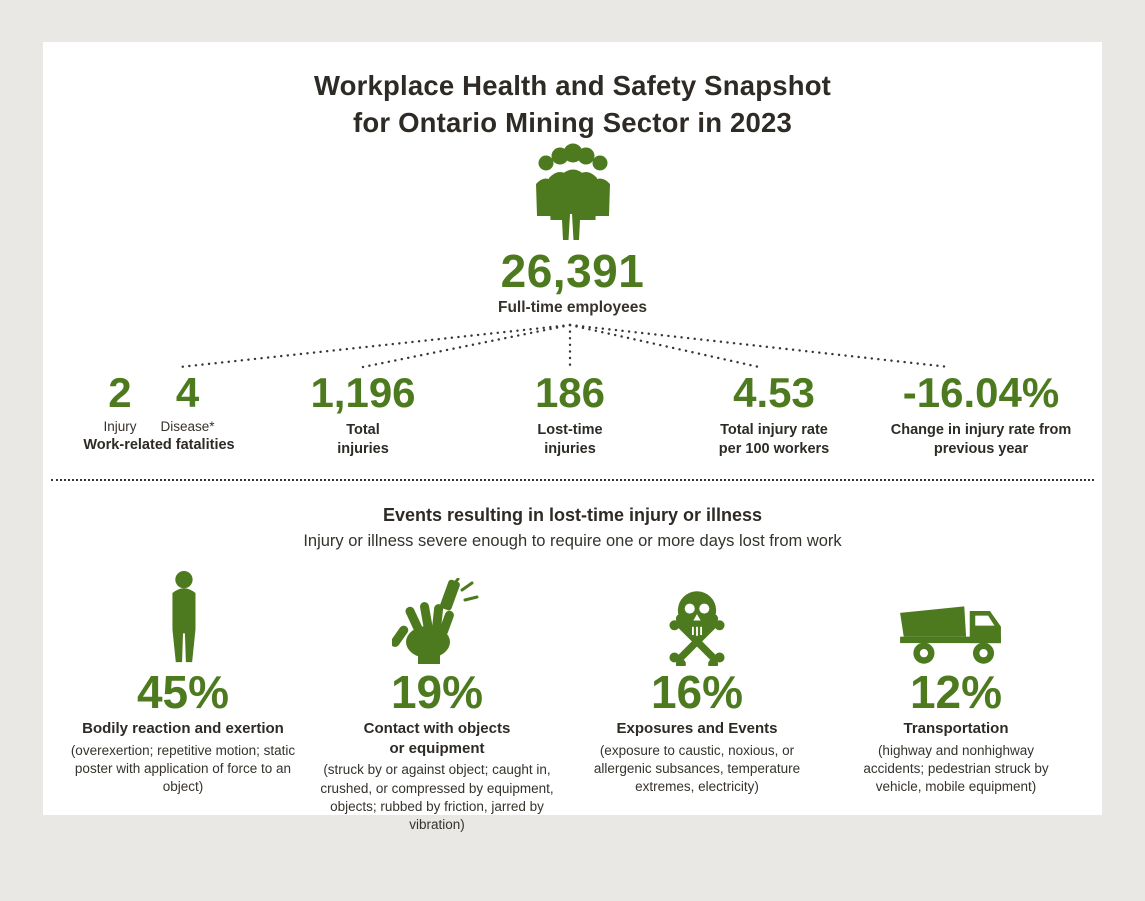 The width and height of the screenshot is (1145, 901). Describe the element at coordinates (159, 402) in the screenshot. I see `fatalities-values: 2 Injury 4 Disease*` at that location.